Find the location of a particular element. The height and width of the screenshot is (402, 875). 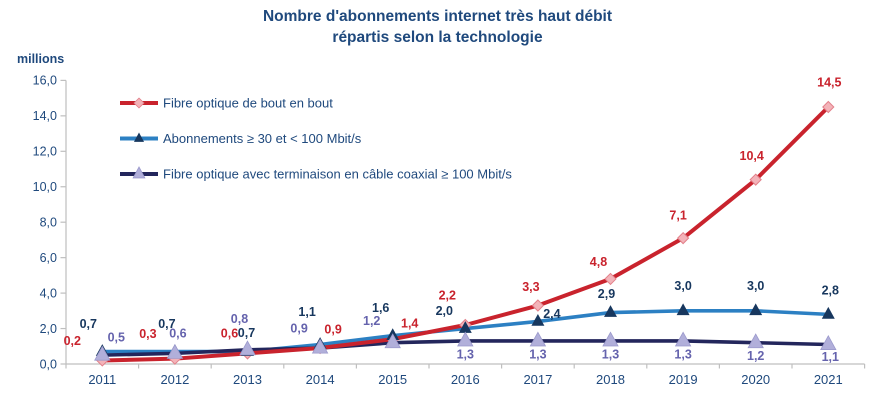

data-label-fibre-optique: 2,2 is located at coordinates (447, 295).